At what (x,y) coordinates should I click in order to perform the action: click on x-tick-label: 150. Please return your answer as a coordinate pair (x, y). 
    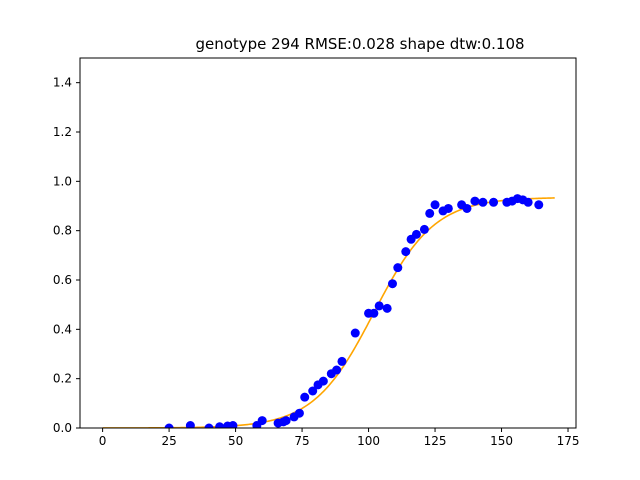
    Looking at the image, I should click on (501, 441).